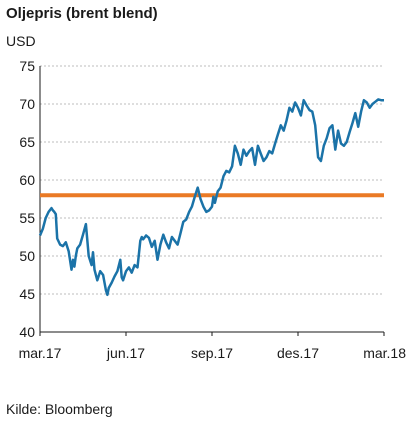 Image resolution: width=414 pixels, height=426 pixels. Describe the element at coordinates (27, 218) in the screenshot. I see `y-tick-label-55: 55` at that location.